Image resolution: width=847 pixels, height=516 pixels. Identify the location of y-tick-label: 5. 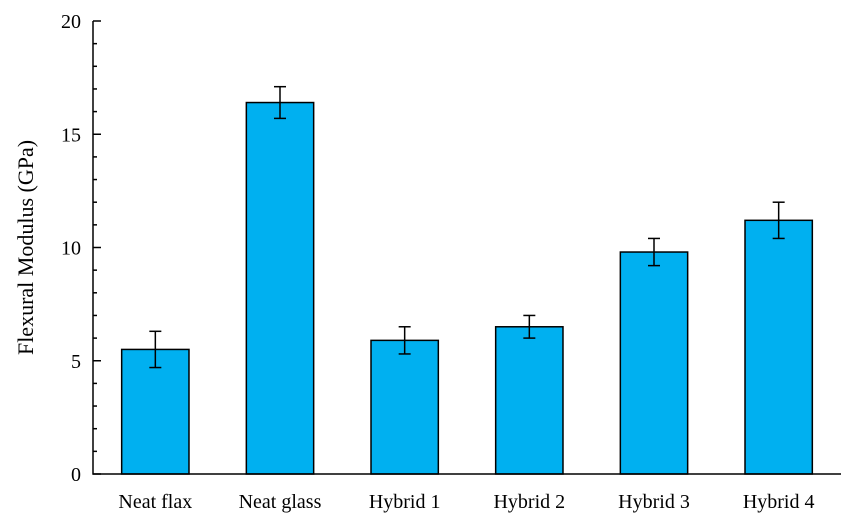
(76, 362).